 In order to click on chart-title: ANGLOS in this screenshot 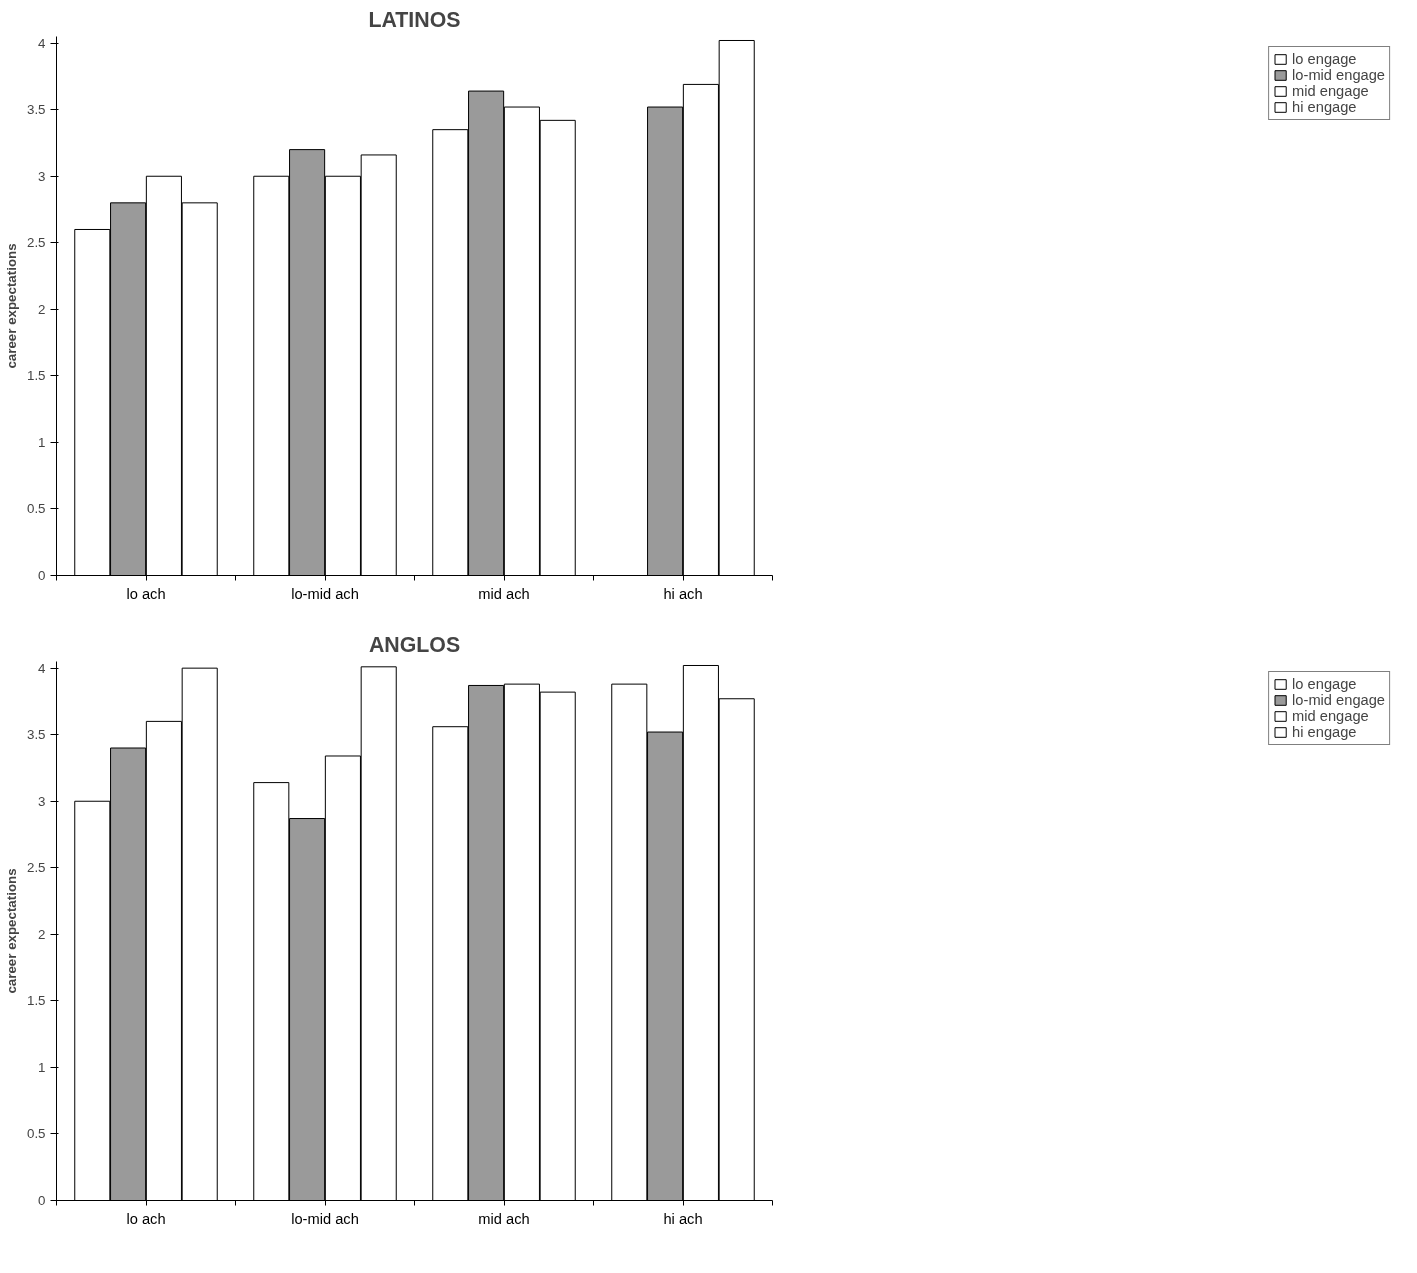, I will do `click(414, 644)`.